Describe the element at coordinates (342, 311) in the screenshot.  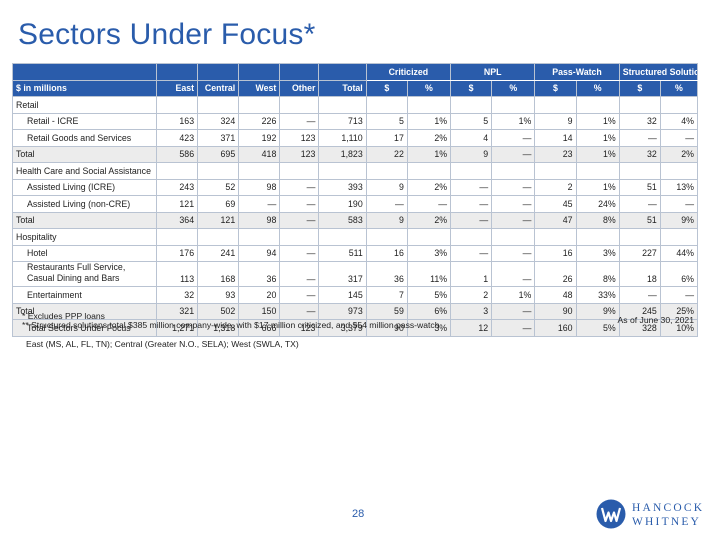
I see `table-cell: 973` at that location.